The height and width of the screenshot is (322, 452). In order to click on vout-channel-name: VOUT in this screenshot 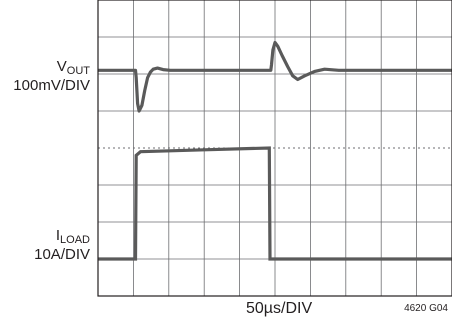, I will do `click(73, 67)`.